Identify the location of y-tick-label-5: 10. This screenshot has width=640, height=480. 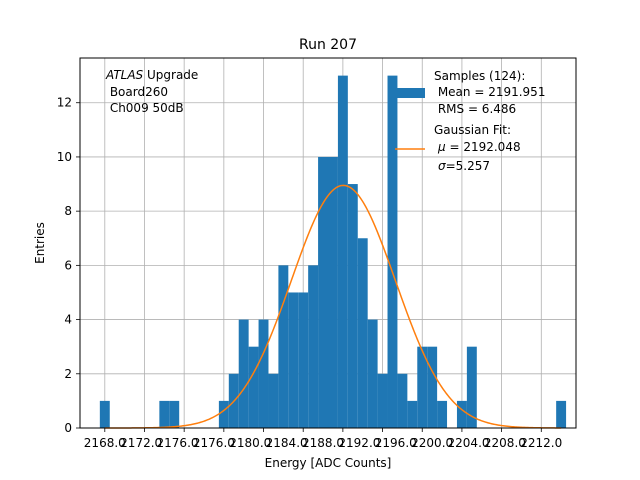
(64, 157).